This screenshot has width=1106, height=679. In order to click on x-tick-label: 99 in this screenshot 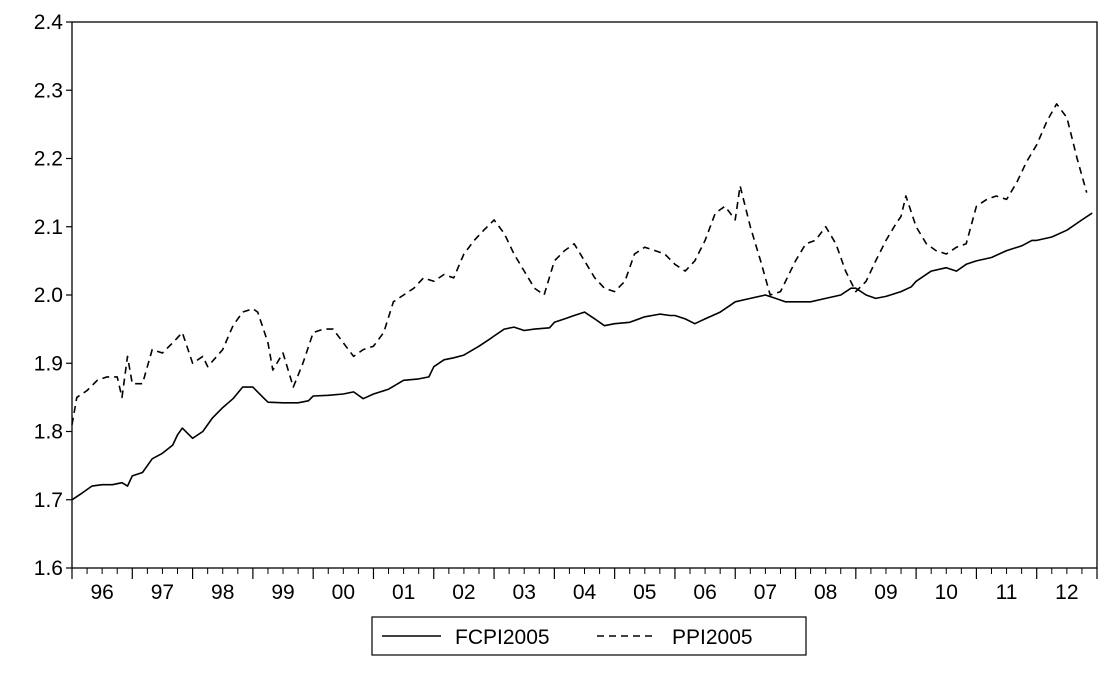, I will do `click(282, 592)`.